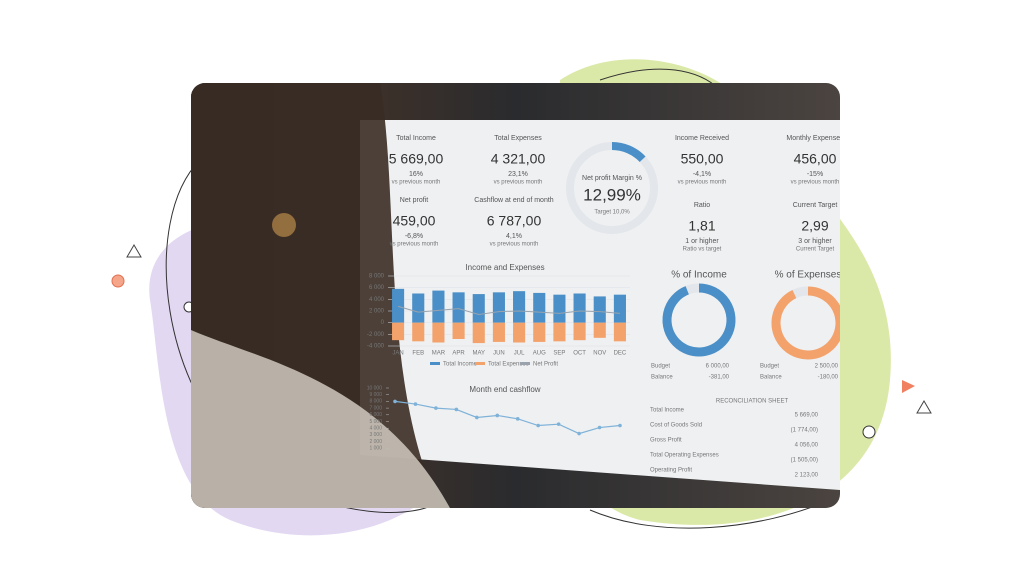 The height and width of the screenshot is (576, 1024). I want to click on balance-value: -381,00, so click(719, 378).